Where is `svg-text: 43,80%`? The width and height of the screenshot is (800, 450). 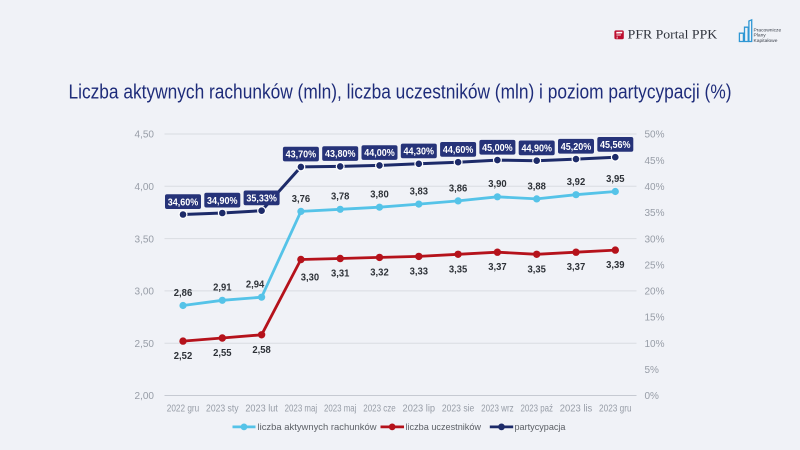 svg-text: 43,80% is located at coordinates (340, 154).